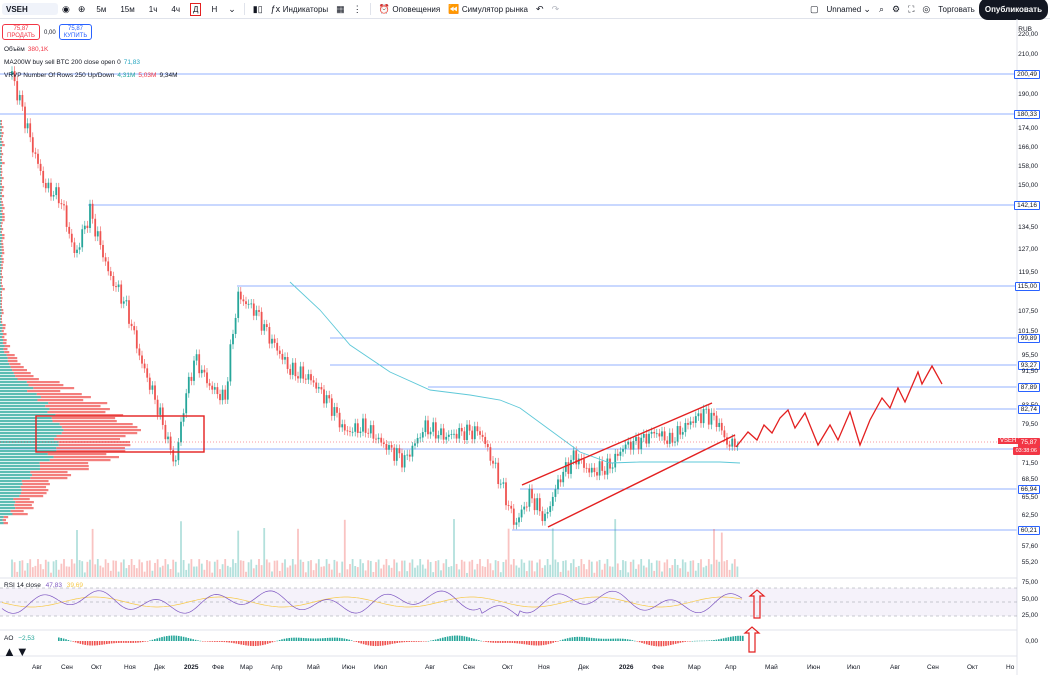 Image resolution: width=1050 pixels, height=675 pixels. I want to click on buy-button: 75,87 КУПИТЬ, so click(75, 32).